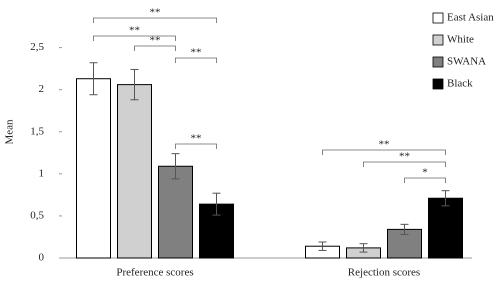 This screenshot has height=282, width=500. I want to click on legend-label: White, so click(460, 40).